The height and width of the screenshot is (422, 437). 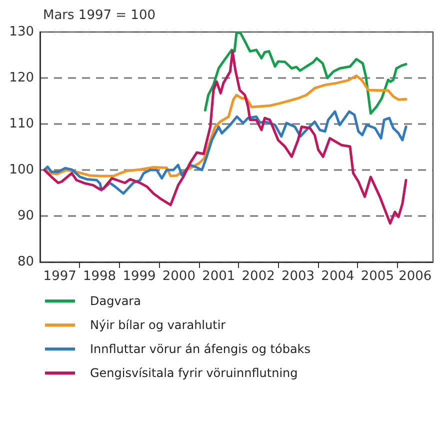 I want to click on legend-label: Gengisvísitala fyrir vöruinnflutning, so click(x=194, y=373).